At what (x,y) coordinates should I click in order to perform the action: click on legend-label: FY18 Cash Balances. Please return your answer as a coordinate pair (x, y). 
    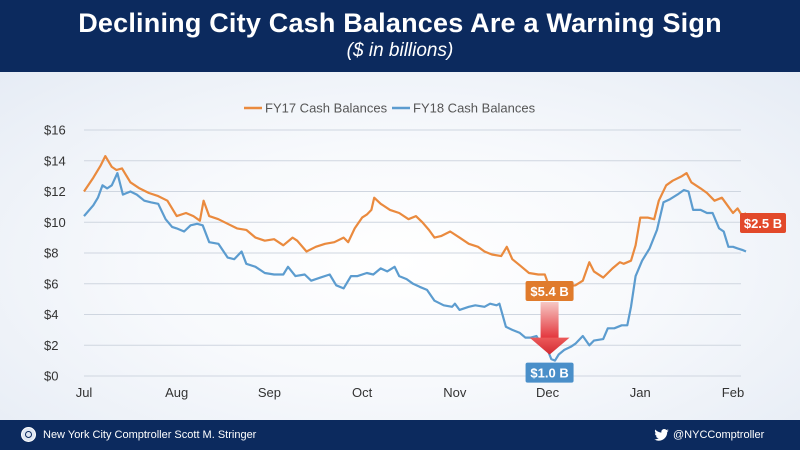
    Looking at the image, I should click on (474, 108).